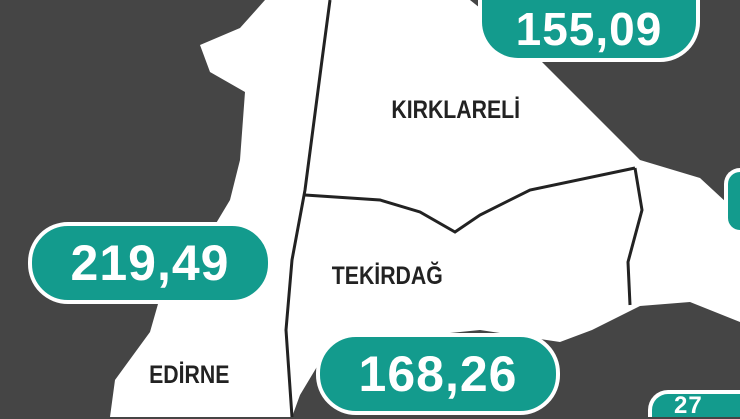  Describe the element at coordinates (150, 263) in the screenshot. I see `value-badge-edirne: 219,49` at that location.